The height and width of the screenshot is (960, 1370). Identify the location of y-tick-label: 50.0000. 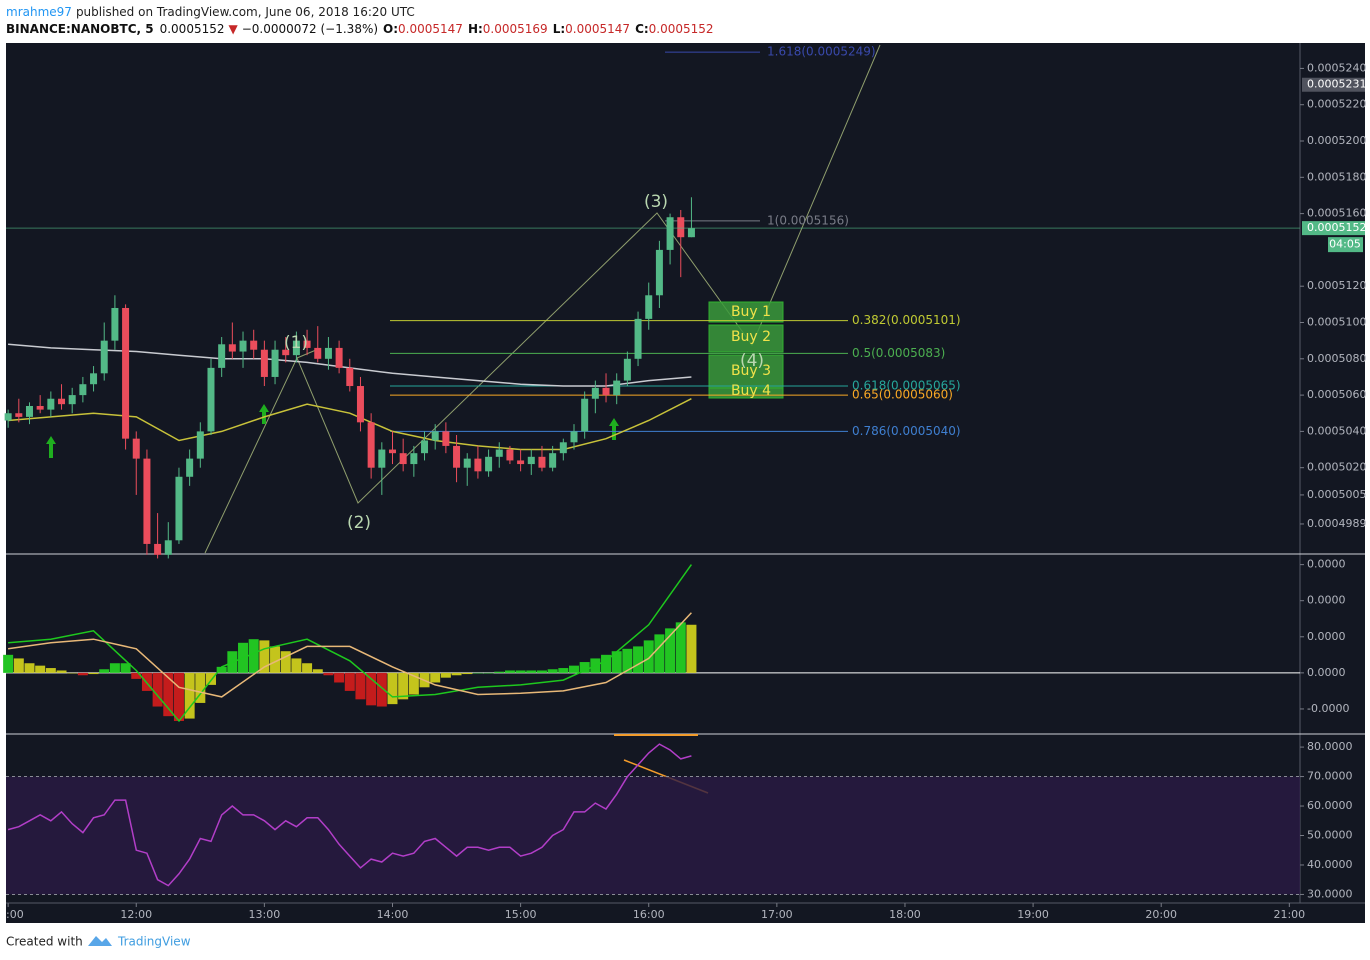
(1330, 835).